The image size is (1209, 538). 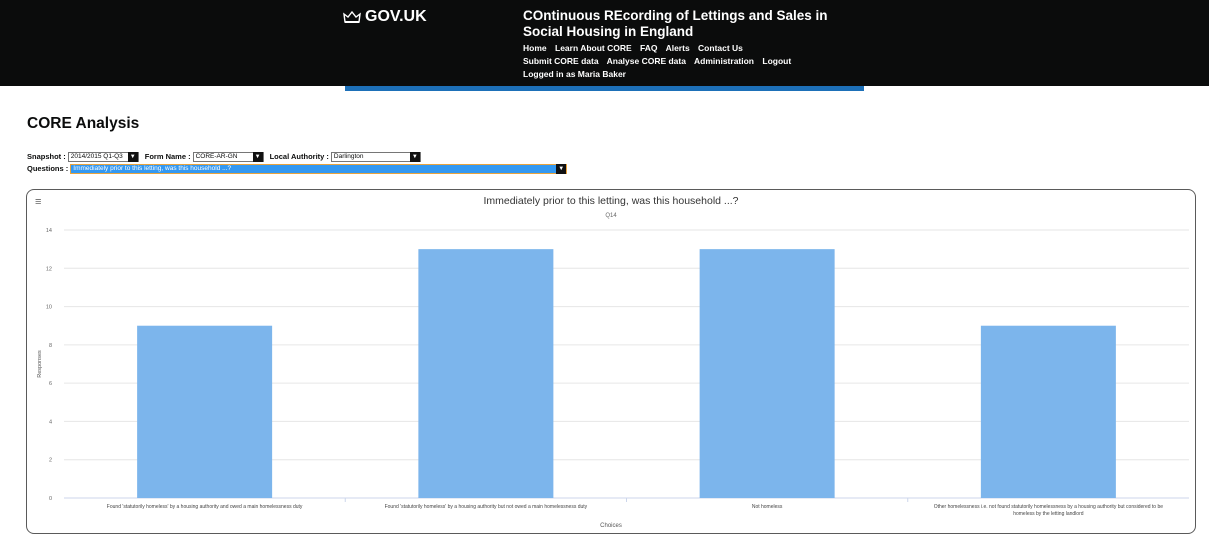 What do you see at coordinates (50, 346) in the screenshot?
I see `y-tick-label: 8` at bounding box center [50, 346].